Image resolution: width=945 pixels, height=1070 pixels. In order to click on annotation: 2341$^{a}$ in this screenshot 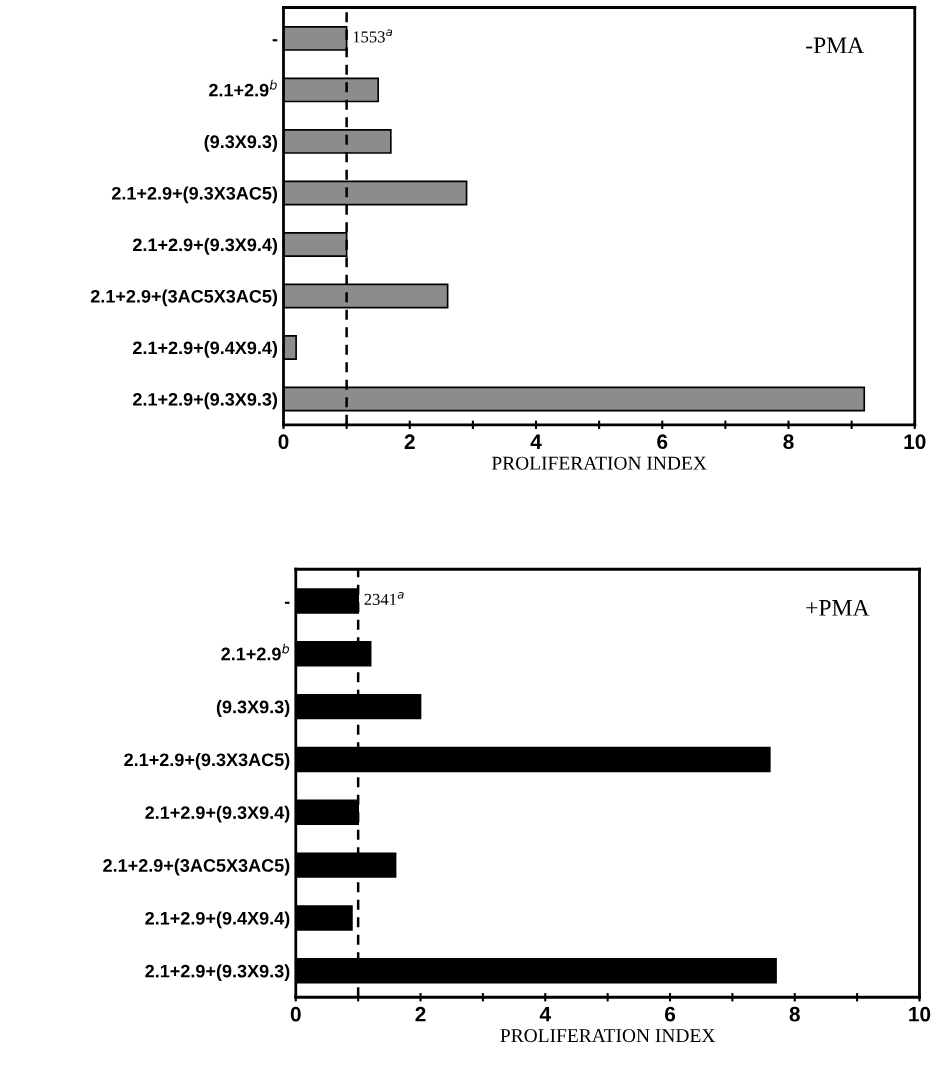, I will do `click(384, 598)`.